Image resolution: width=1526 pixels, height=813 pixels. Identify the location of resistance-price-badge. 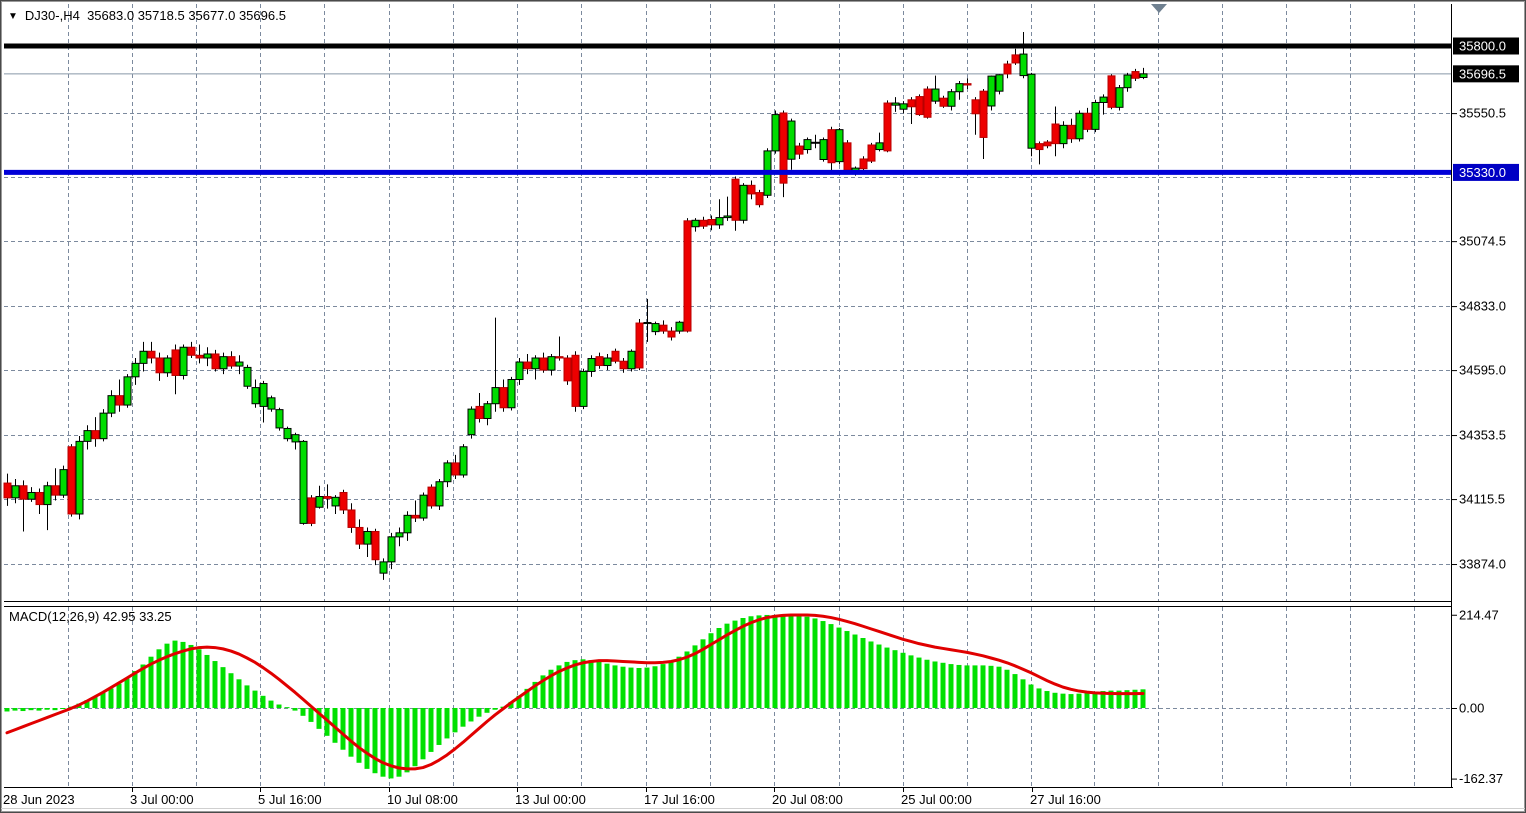
(1486, 46).